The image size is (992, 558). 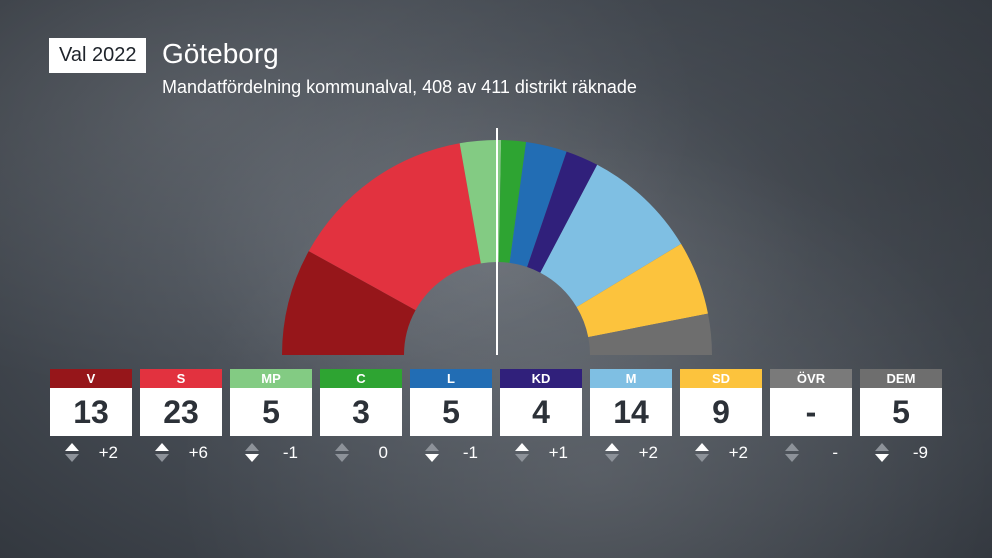 What do you see at coordinates (91, 378) in the screenshot?
I see `party-label: V` at bounding box center [91, 378].